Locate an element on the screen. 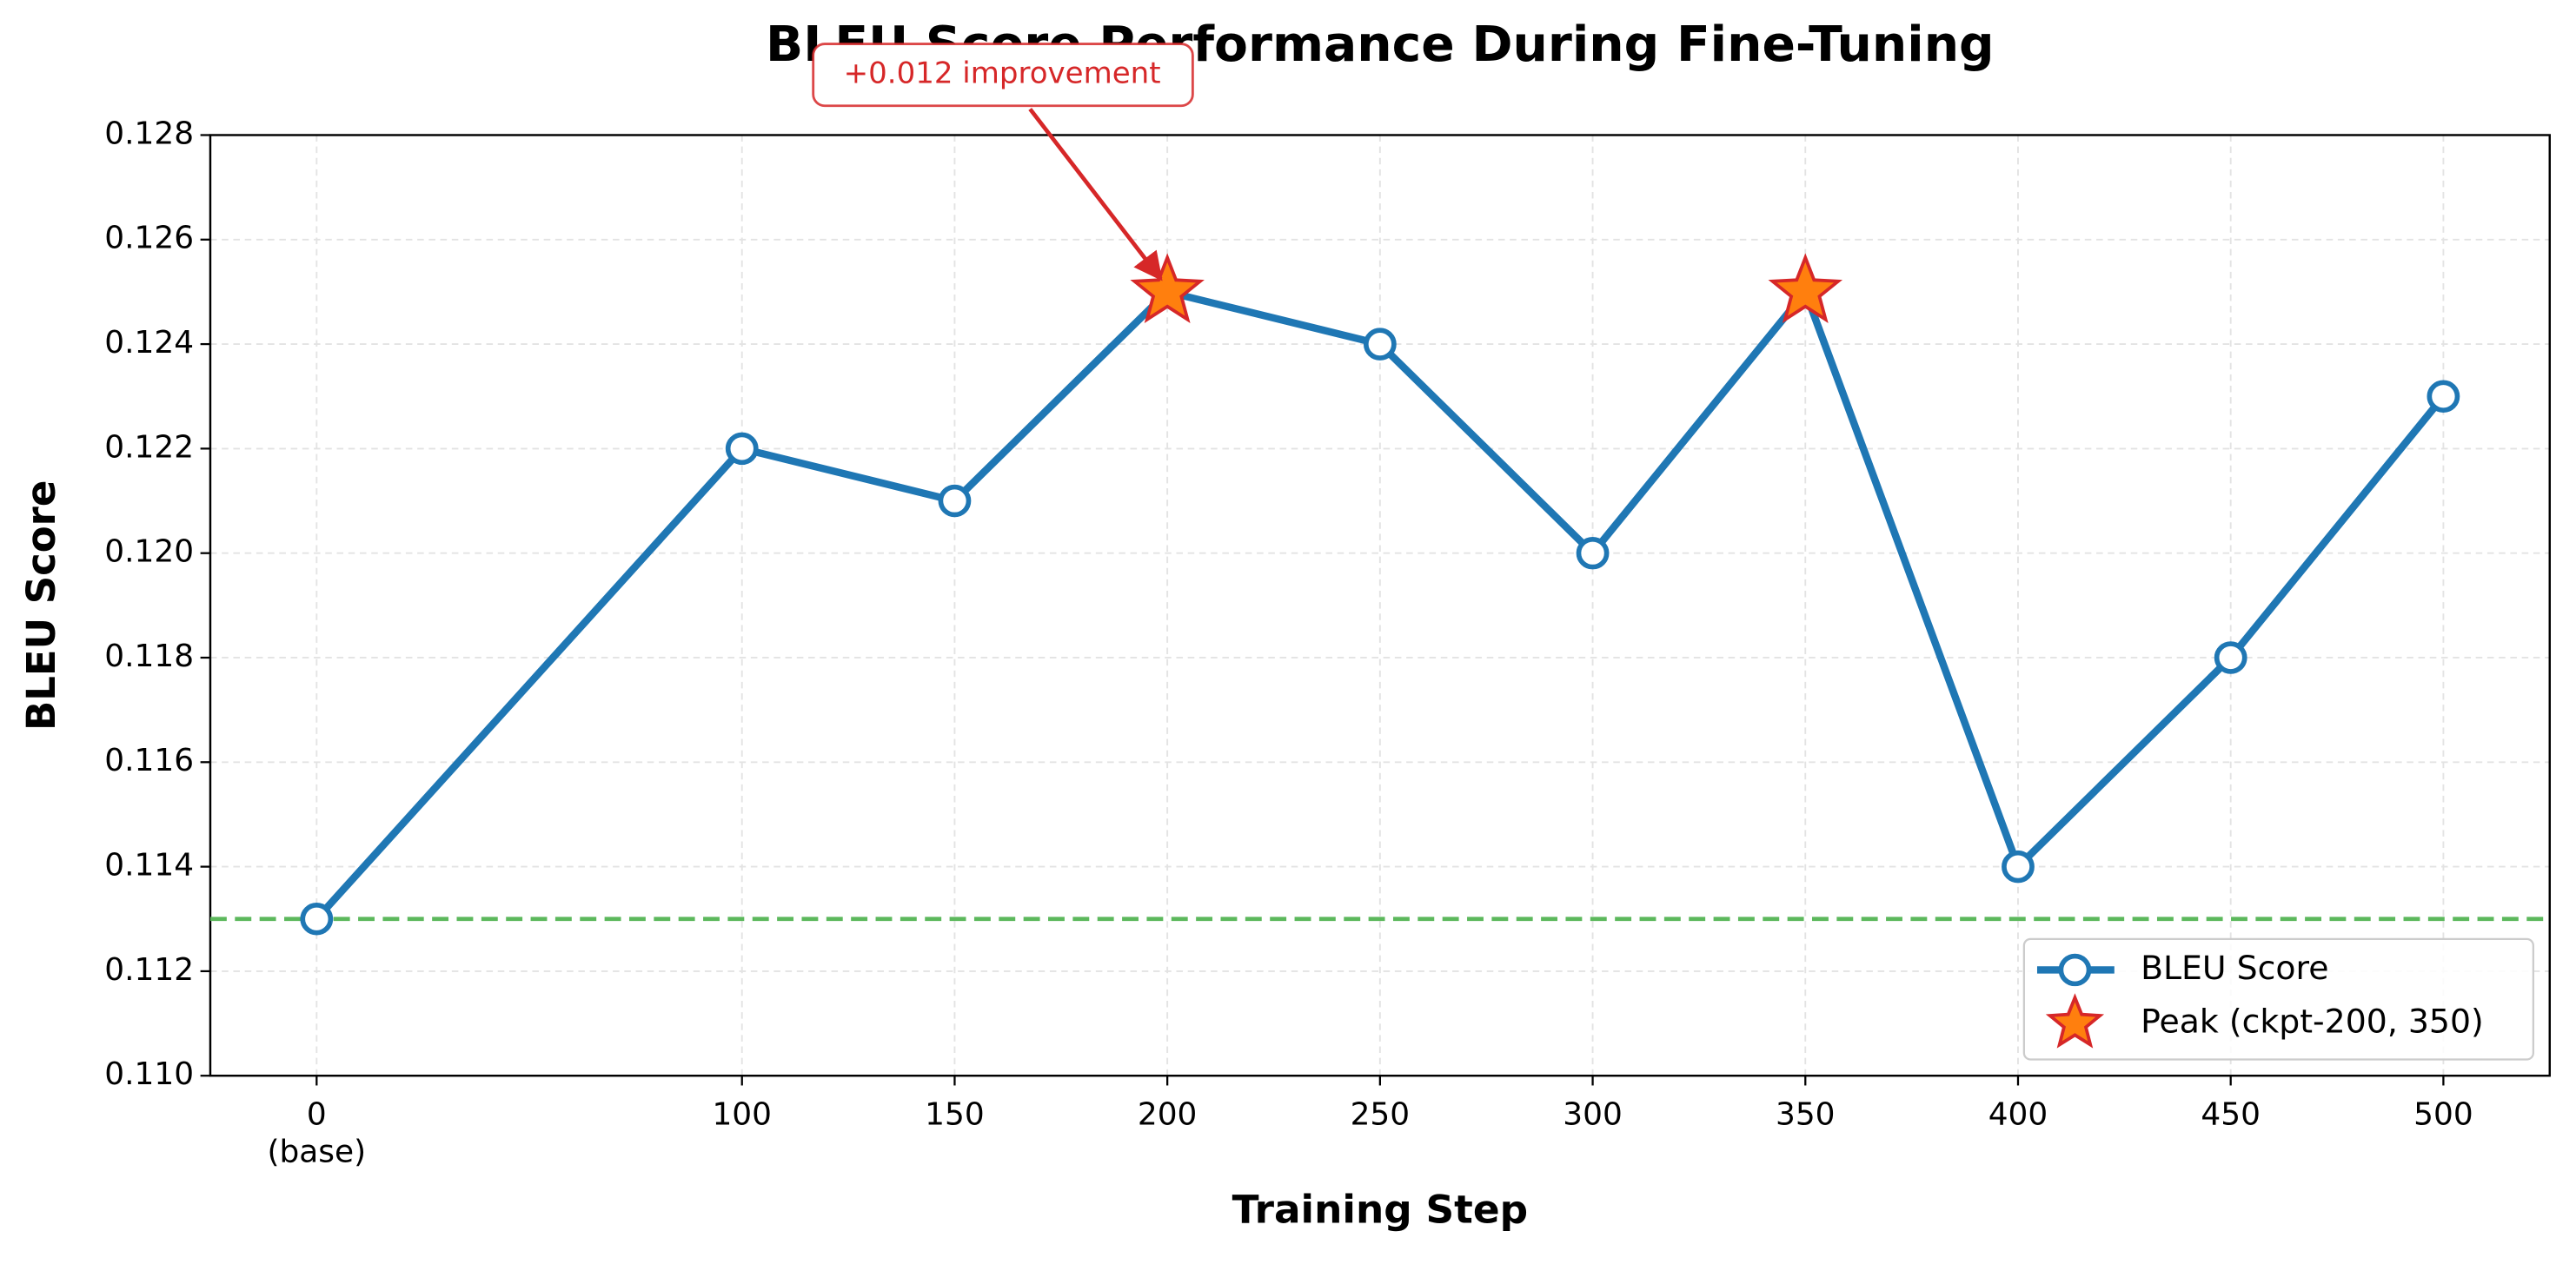 This screenshot has width=2576, height=1271. y-tick-label: 0.120 is located at coordinates (149, 552).